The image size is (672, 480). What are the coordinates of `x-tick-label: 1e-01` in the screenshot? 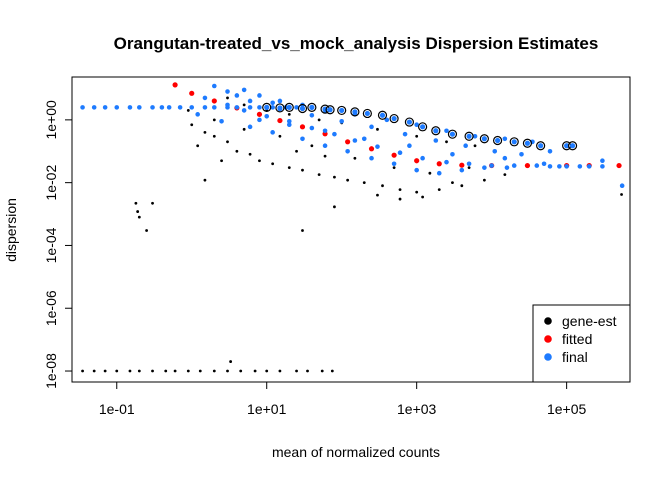 It's located at (117, 409).